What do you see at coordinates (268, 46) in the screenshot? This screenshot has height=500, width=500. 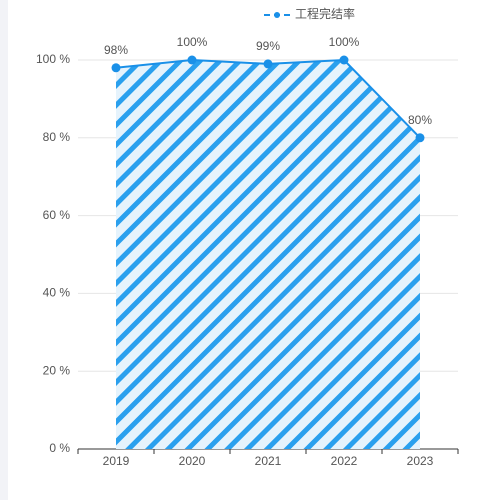 I see `value-label: 99%` at bounding box center [268, 46].